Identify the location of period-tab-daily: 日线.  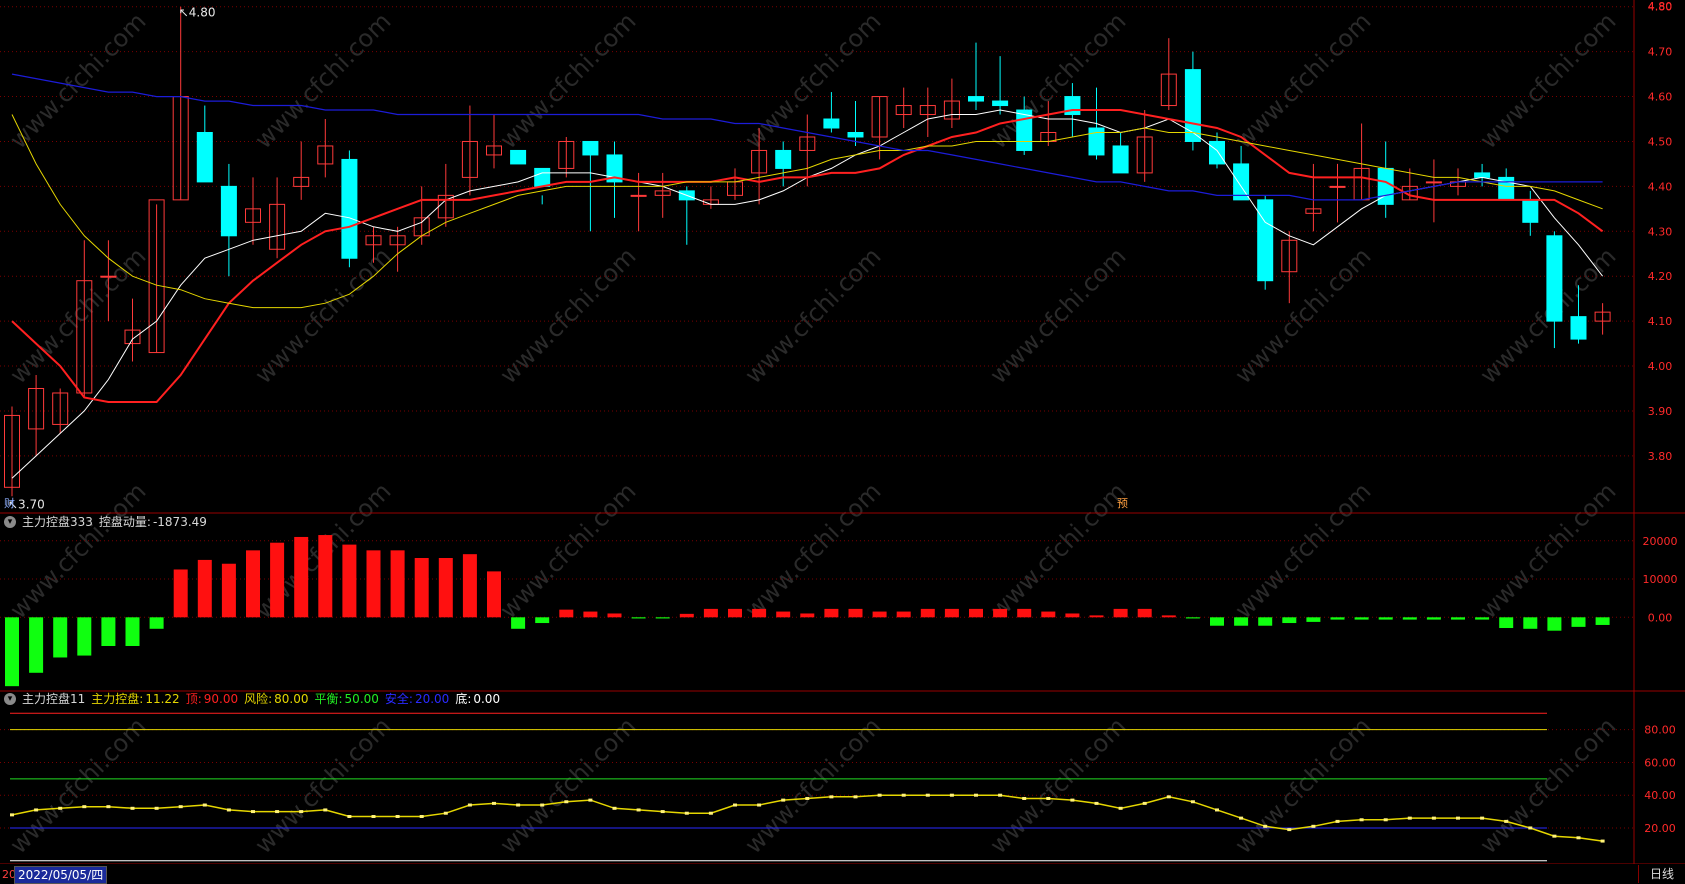
(1661, 874).